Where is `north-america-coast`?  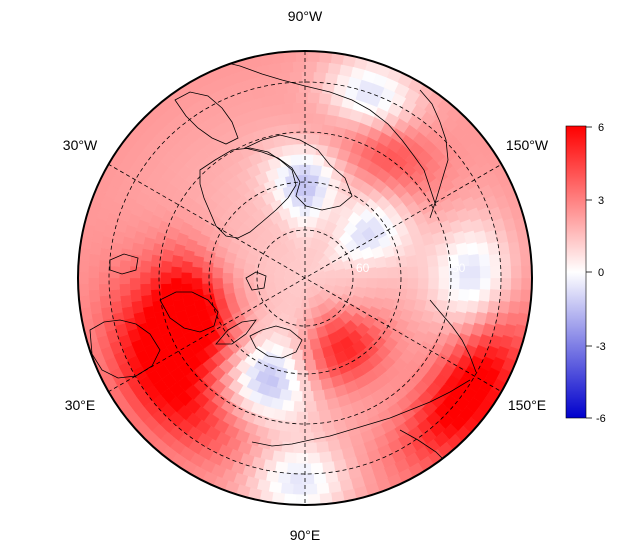
north-america-coast is located at coordinates (325, 133).